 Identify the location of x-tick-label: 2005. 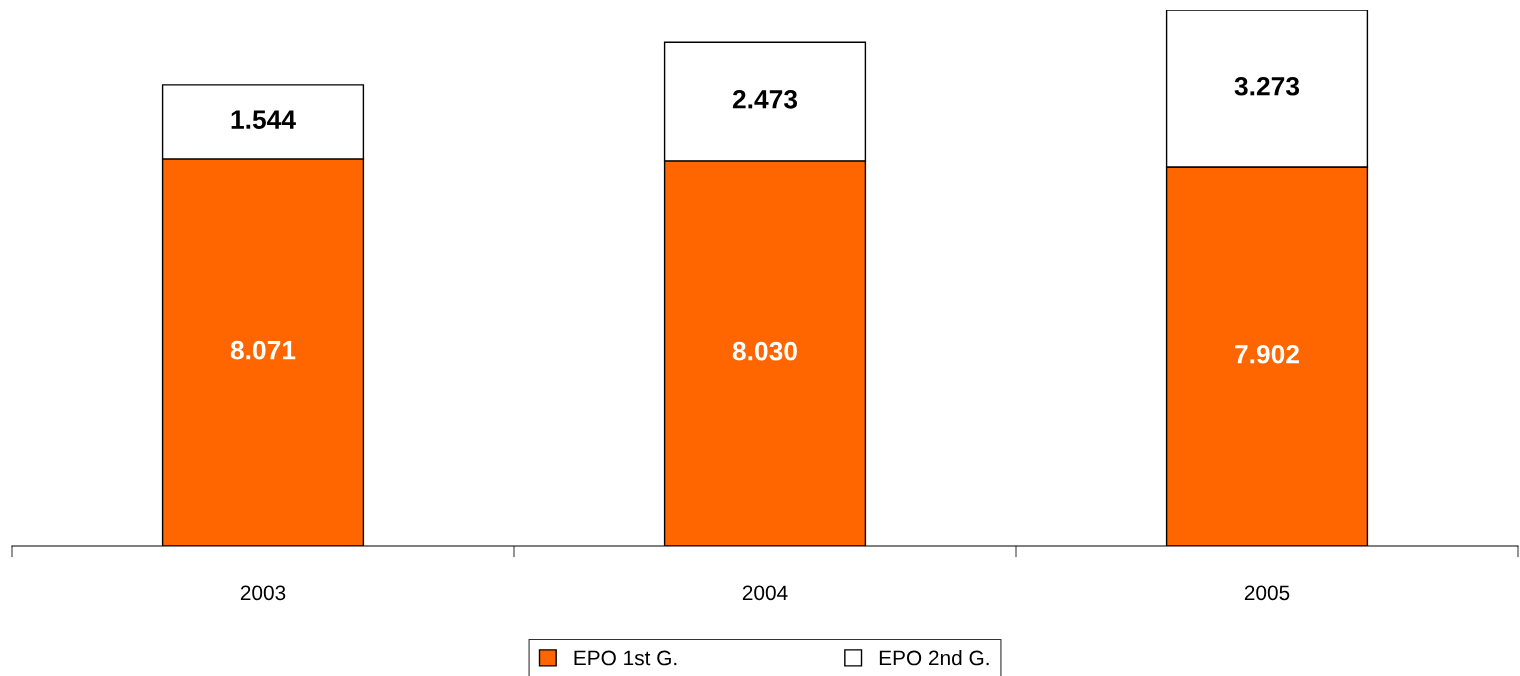
(1267, 593).